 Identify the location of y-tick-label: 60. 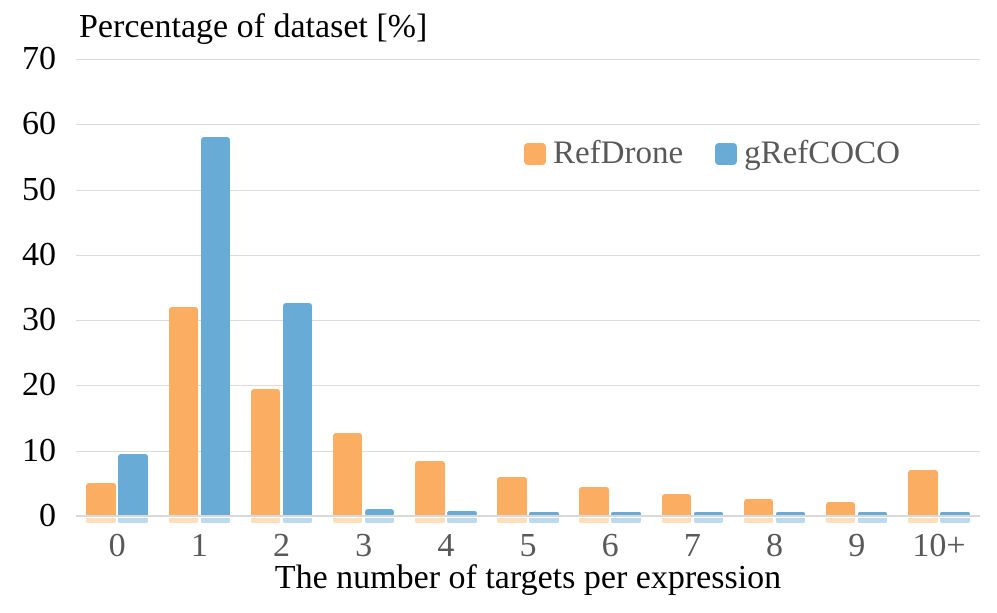
(39, 124).